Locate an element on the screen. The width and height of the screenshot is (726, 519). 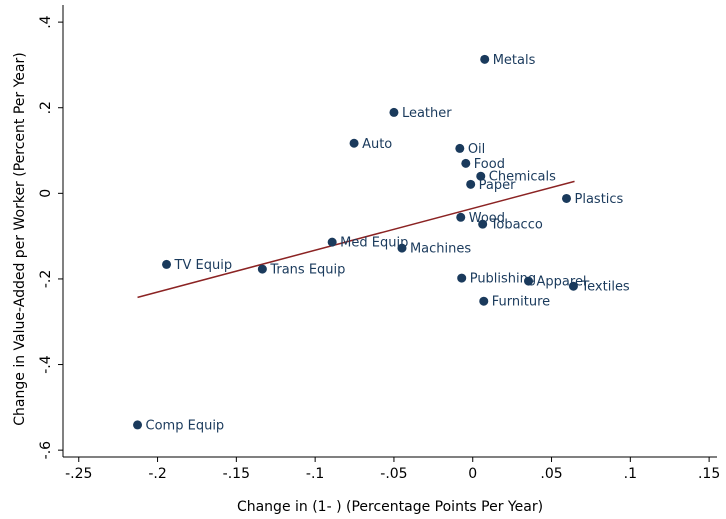
x-tick-label: -.05 is located at coordinates (393, 474).